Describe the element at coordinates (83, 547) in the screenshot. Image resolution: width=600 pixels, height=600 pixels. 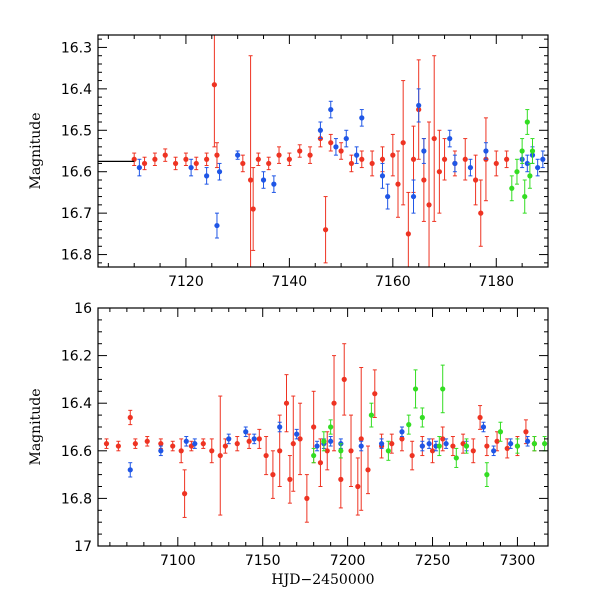
I see `bottom-y-tick-label: 17` at that location.